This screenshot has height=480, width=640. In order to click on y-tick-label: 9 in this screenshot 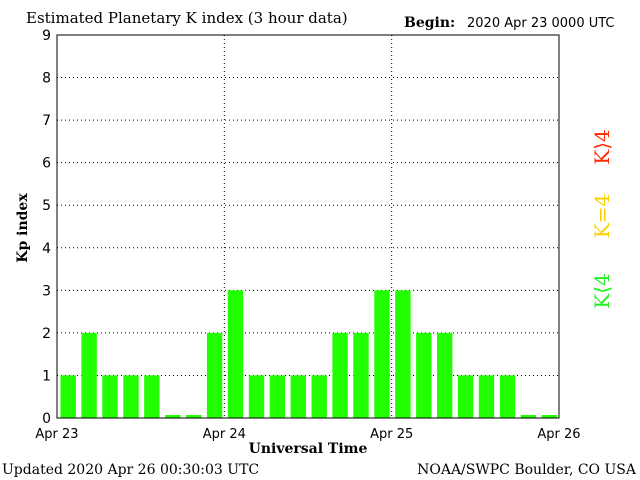, I will do `click(46, 36)`.